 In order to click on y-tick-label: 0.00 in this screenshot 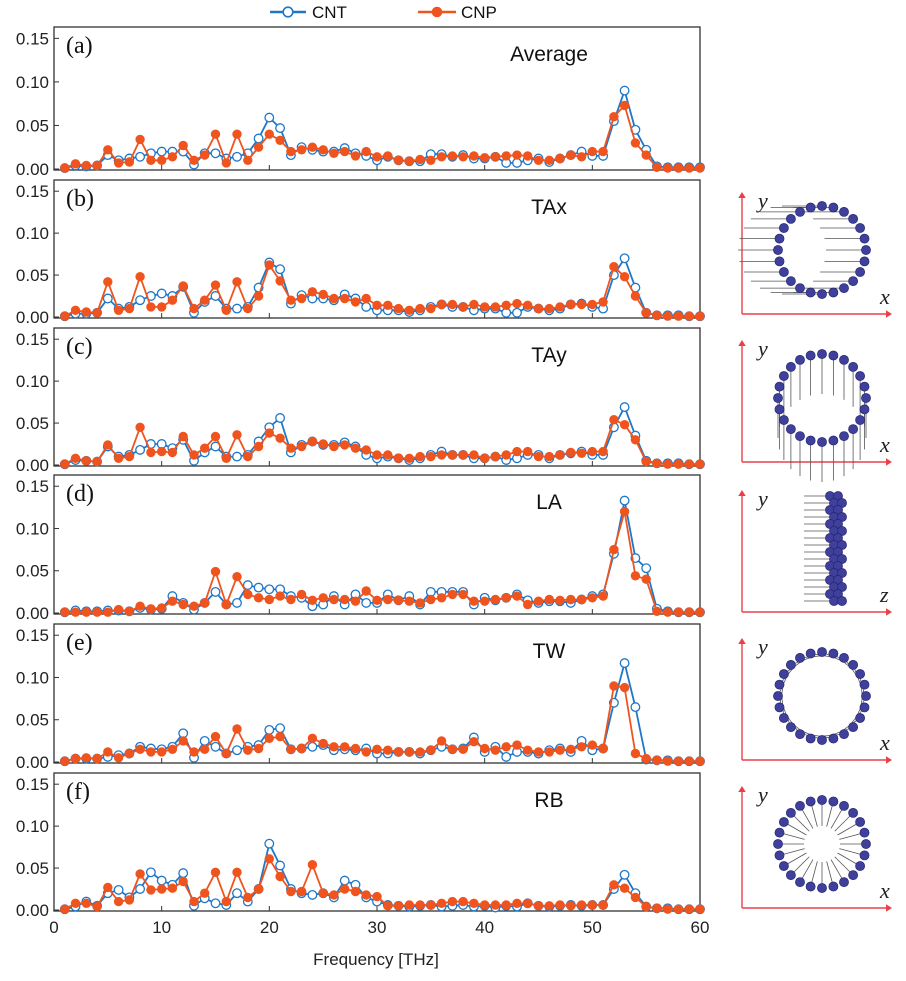, I will do `click(32, 169)`.